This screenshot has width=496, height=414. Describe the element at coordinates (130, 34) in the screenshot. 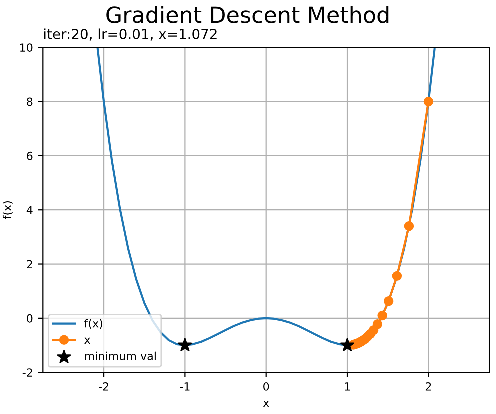

I see `chart-subtitle: iter:20, lr=0.01, x=1.072` at that location.